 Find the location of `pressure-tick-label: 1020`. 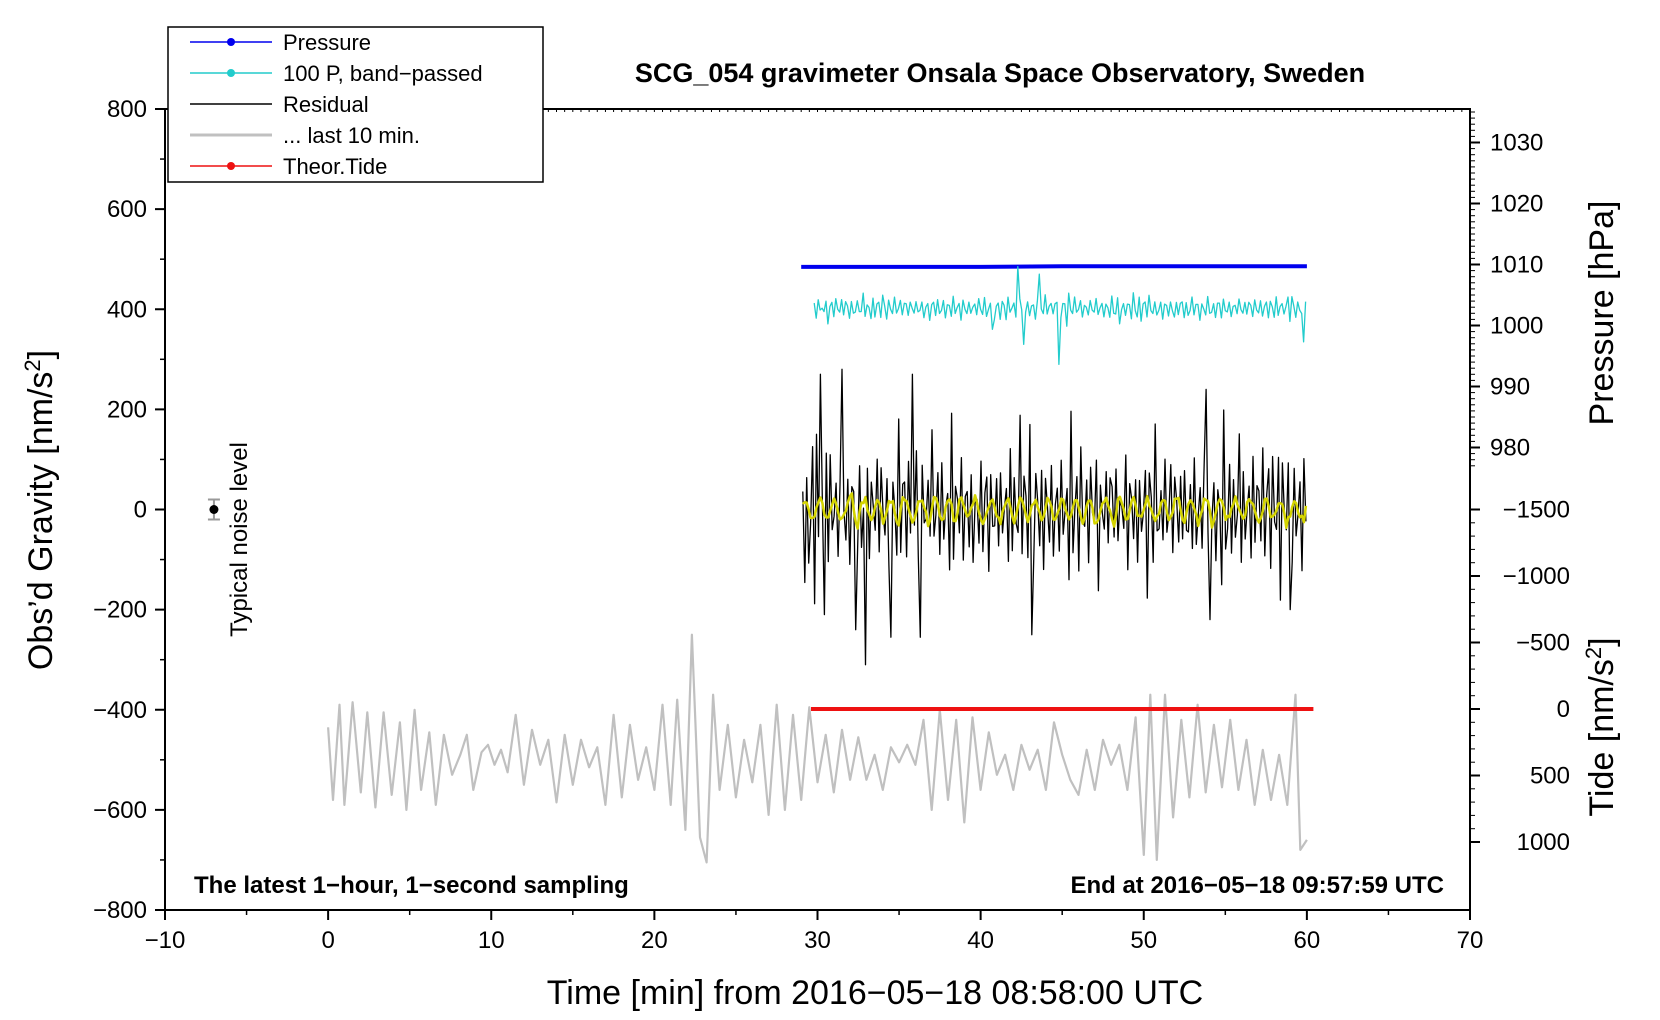

pressure-tick-label: 1020 is located at coordinates (1516, 204).